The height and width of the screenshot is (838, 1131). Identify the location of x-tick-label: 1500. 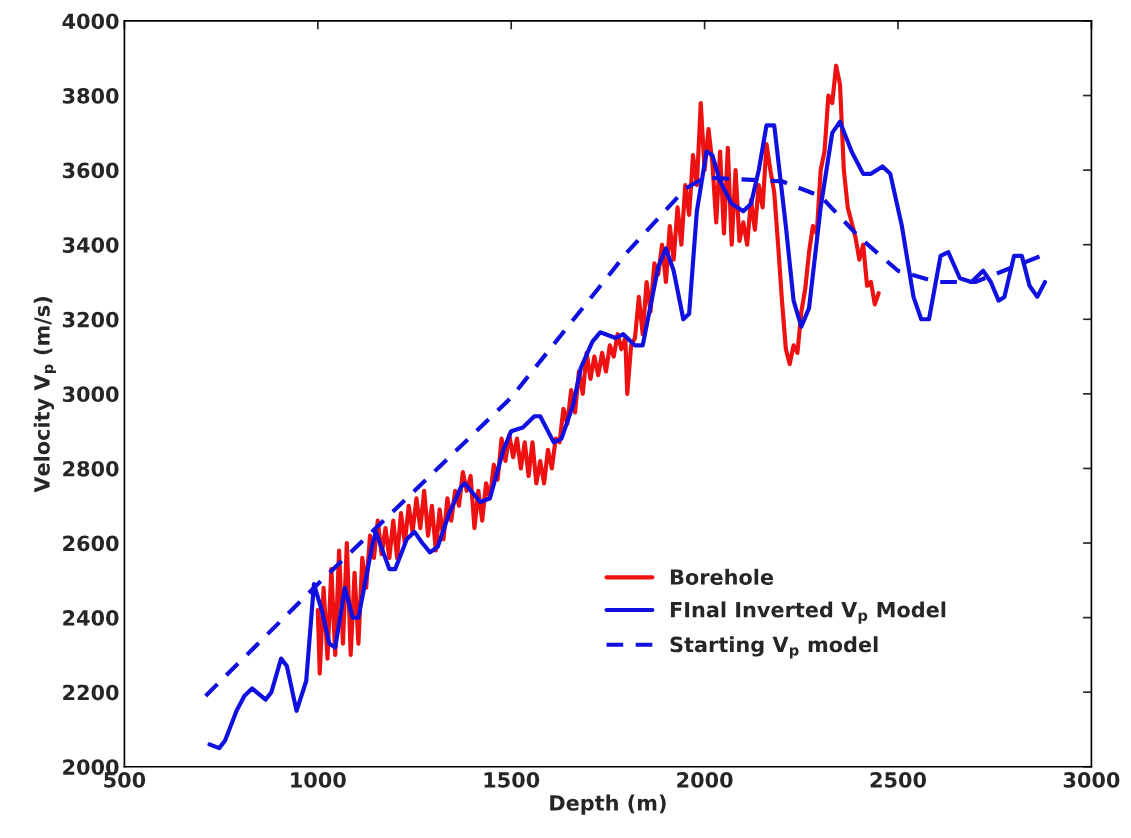
(512, 780).